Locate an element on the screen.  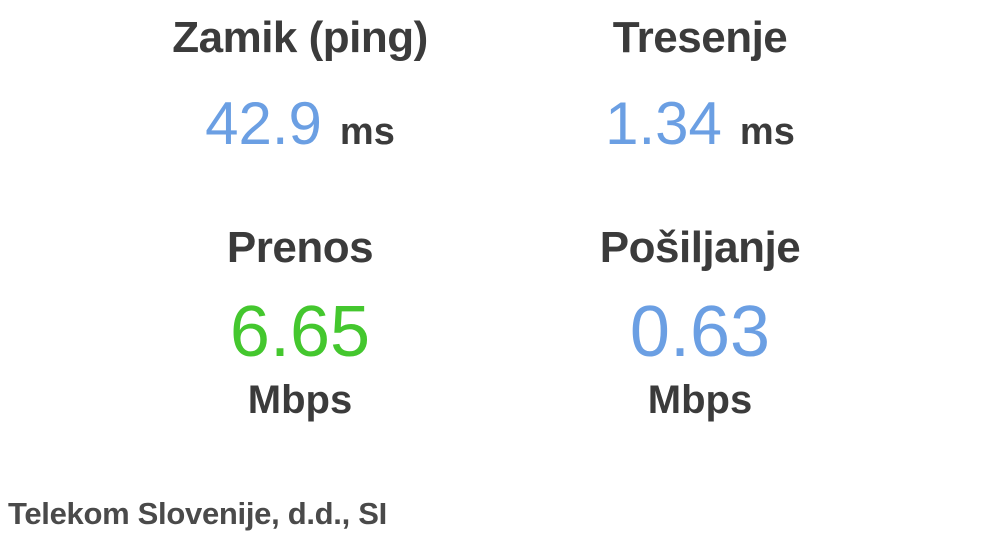
ping-label: Zamik (ping) is located at coordinates (300, 37).